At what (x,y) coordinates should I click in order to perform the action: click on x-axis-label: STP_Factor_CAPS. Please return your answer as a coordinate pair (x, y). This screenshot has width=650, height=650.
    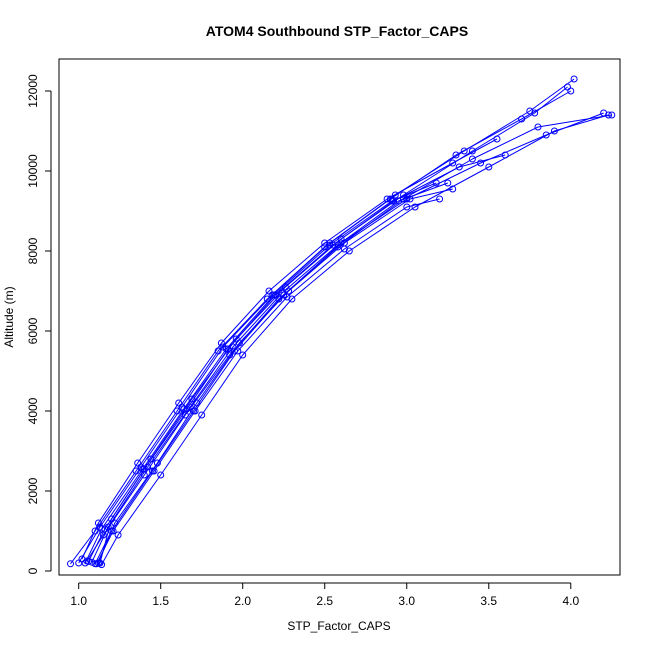
    Looking at the image, I should click on (338, 626).